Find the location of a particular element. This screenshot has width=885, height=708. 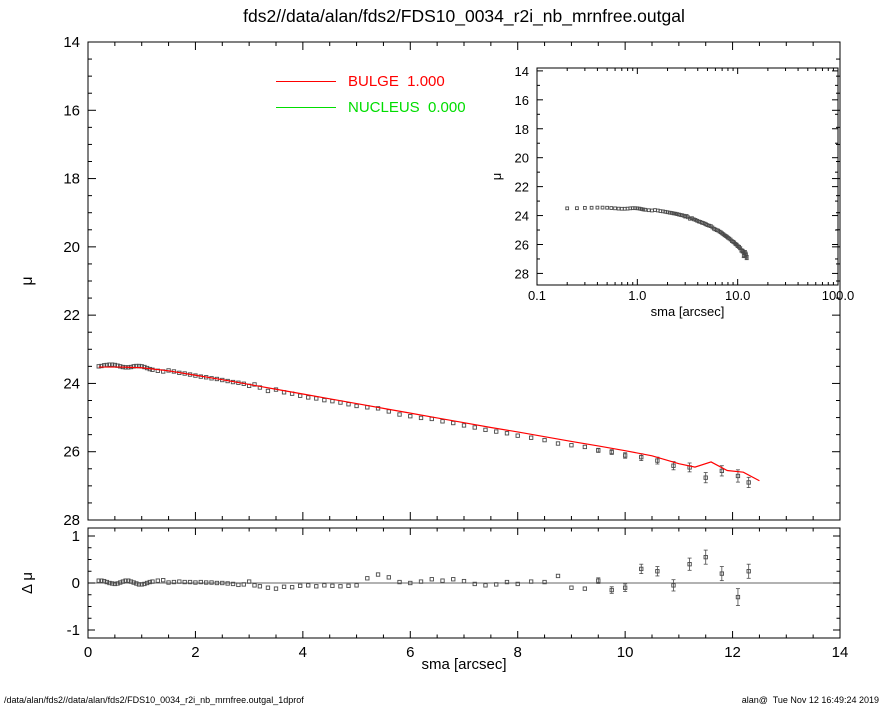

inset-frame is located at coordinates (687, 176).